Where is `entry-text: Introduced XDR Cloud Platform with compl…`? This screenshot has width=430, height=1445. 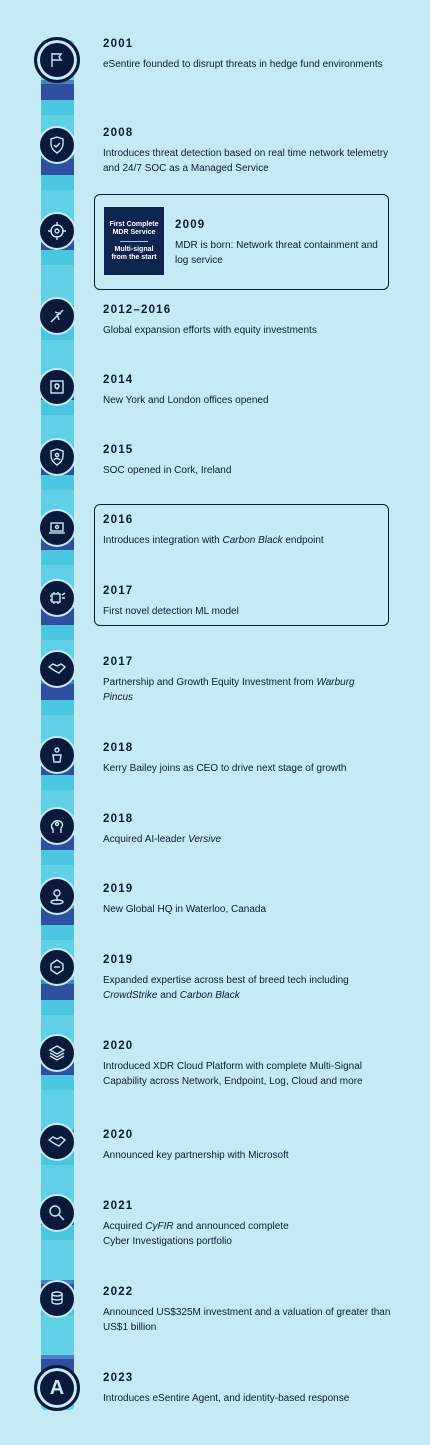 entry-text: Introduced XDR Cloud Platform with compl… is located at coordinates (233, 1074).